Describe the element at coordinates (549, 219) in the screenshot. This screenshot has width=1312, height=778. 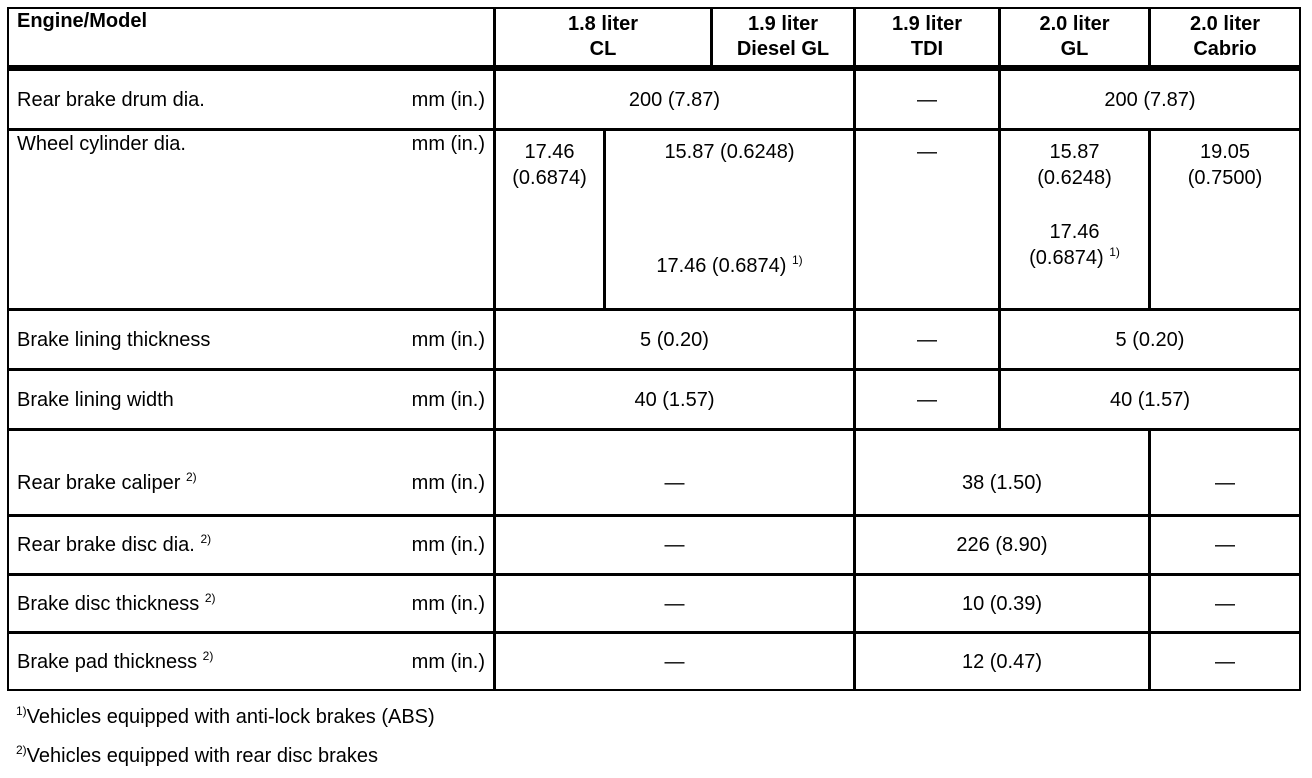
I see `wheel-cl: 17.46 (0.6874)` at that location.